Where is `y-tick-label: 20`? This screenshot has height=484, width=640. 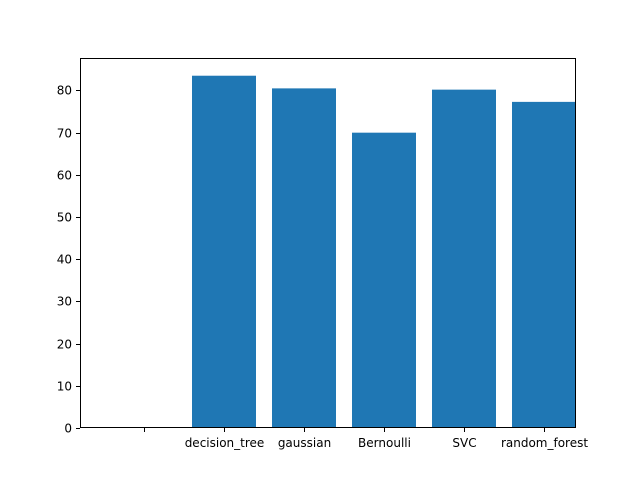
y-tick-label: 20 is located at coordinates (64, 345).